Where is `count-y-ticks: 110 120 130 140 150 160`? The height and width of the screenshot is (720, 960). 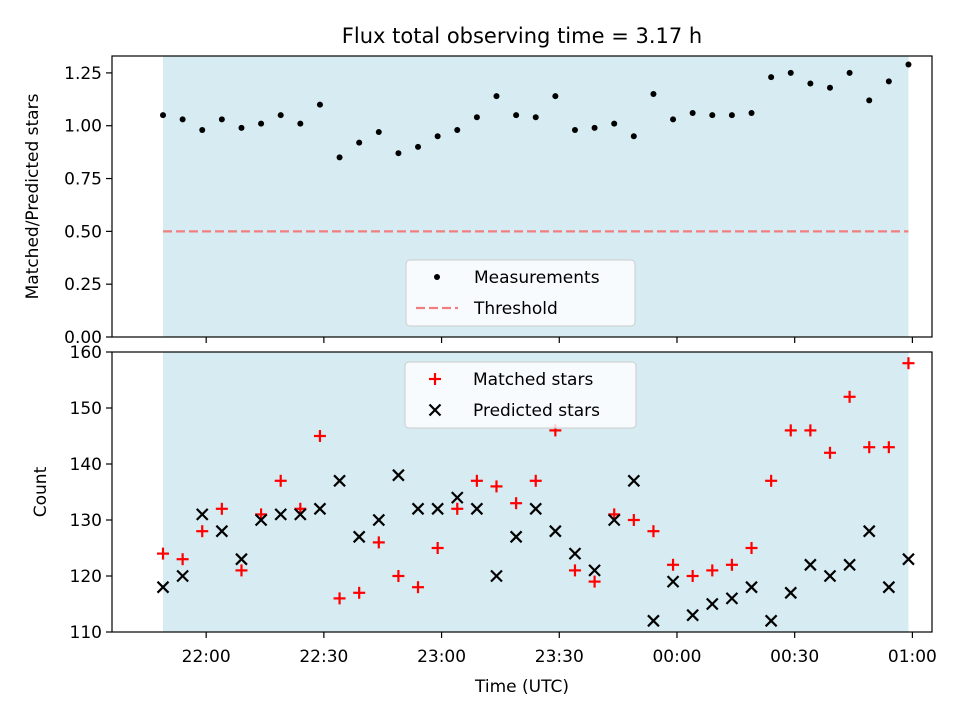
count-y-ticks: 110 120 130 140 150 160 is located at coordinates (91, 493).